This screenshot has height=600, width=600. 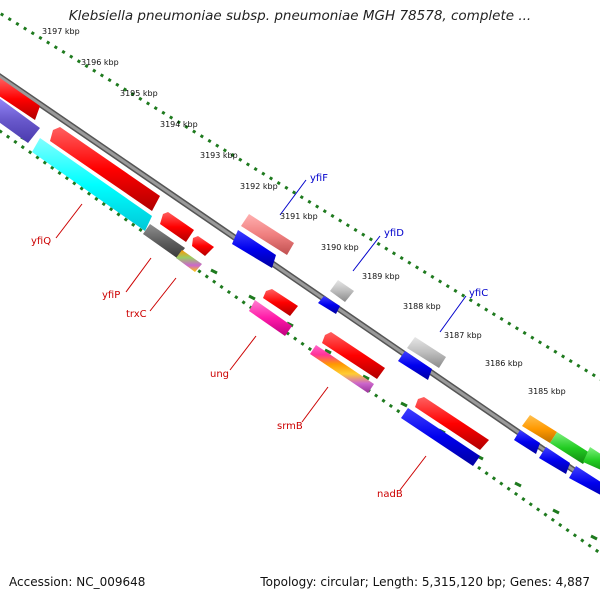 What do you see at coordinates (381, 276) in the screenshot?
I see `tick-label: 3189 kbp` at bounding box center [381, 276].